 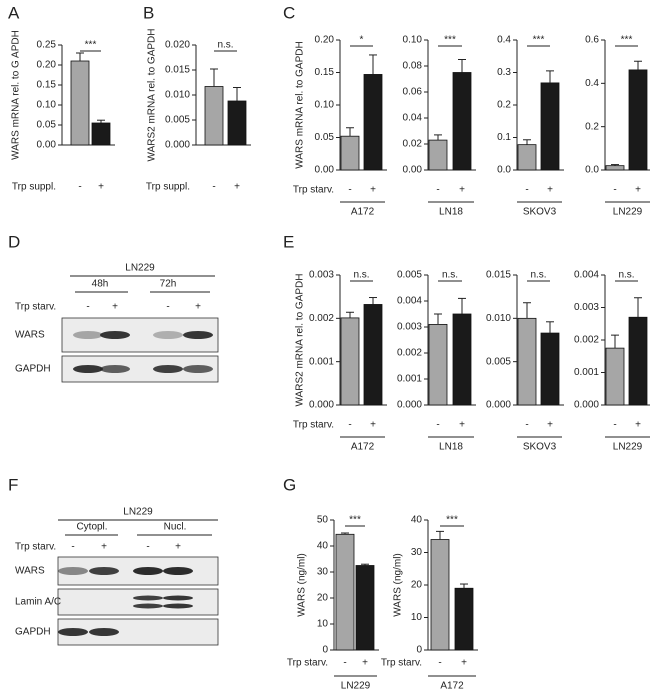 I want to click on blot-row-label: GAPDH, so click(x=33, y=369).